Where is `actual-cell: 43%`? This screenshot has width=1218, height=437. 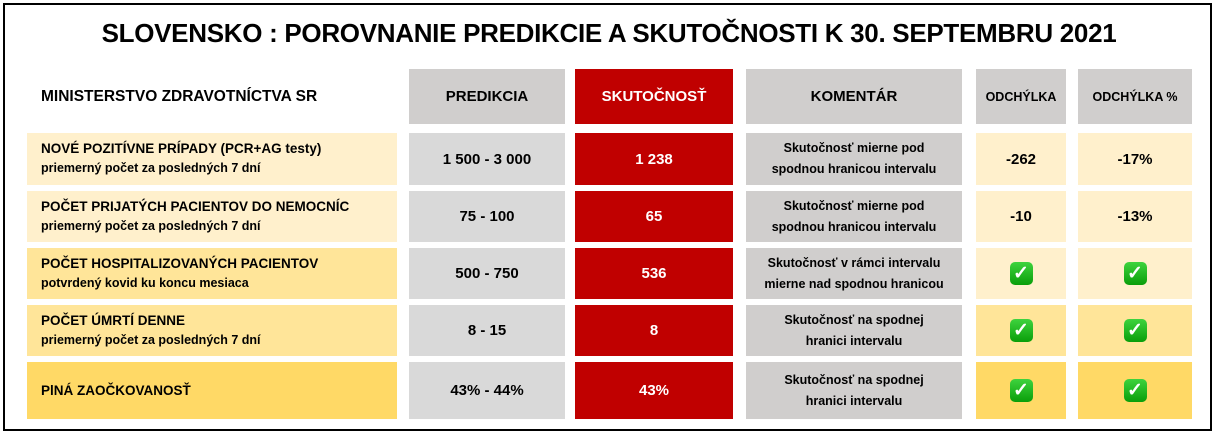 actual-cell: 43% is located at coordinates (654, 390).